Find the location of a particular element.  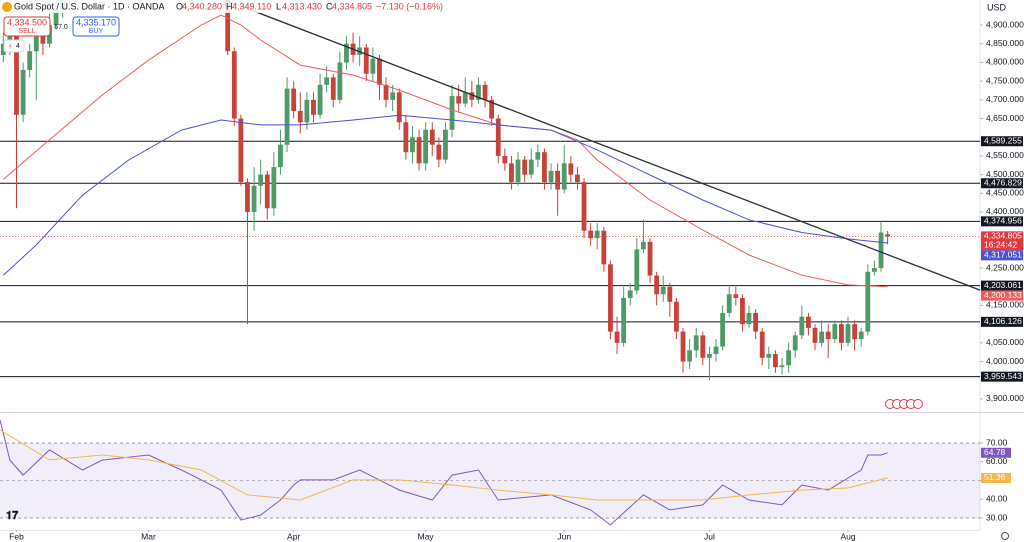

event-icon is located at coordinates (918, 404).